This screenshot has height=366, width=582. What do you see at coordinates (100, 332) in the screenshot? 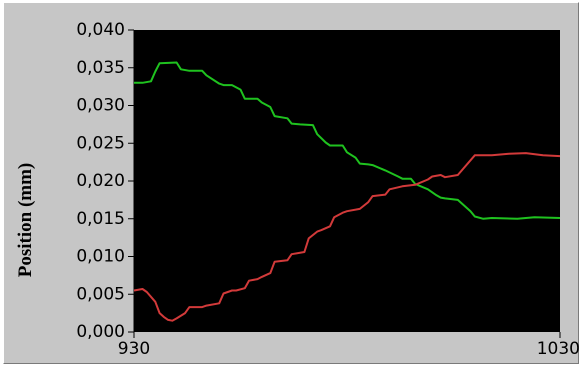
I see `y-tick-label: 0,000` at bounding box center [100, 332].